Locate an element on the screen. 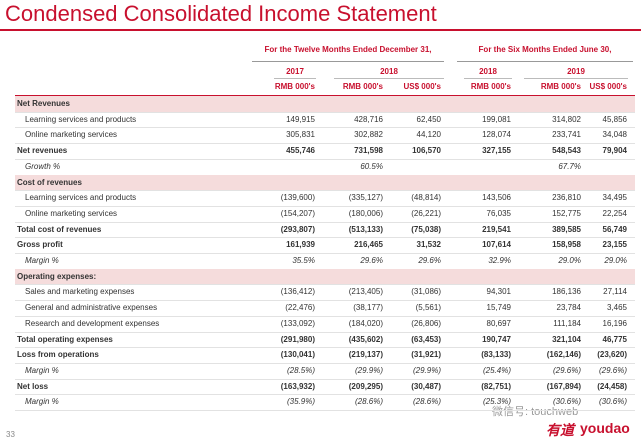 Image resolution: width=641 pixels, height=442 pixels. cell-value: 548,543 is located at coordinates (566, 151).